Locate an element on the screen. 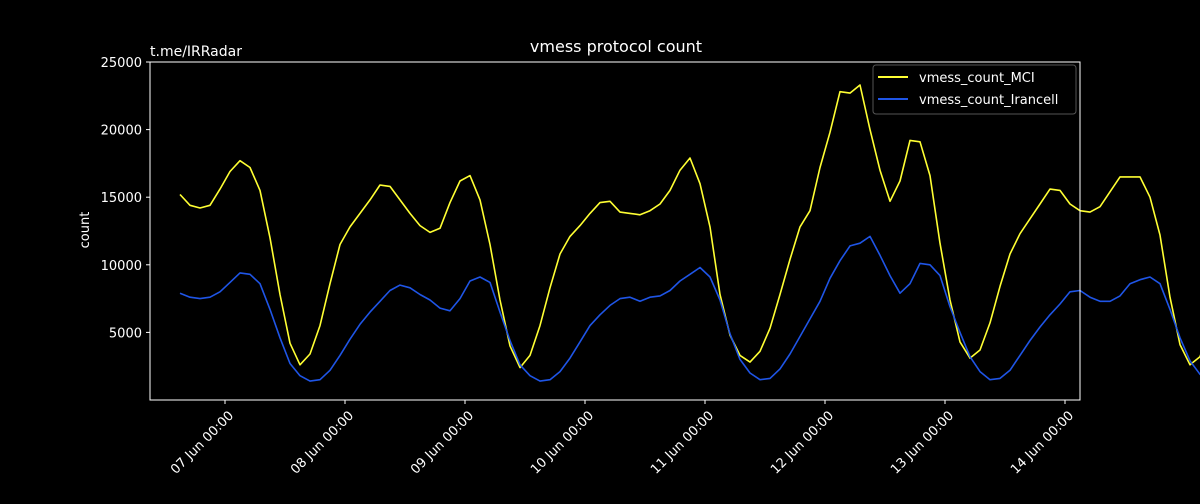 The image size is (1200, 504). chart-title: vmess protocol count is located at coordinates (616, 46).